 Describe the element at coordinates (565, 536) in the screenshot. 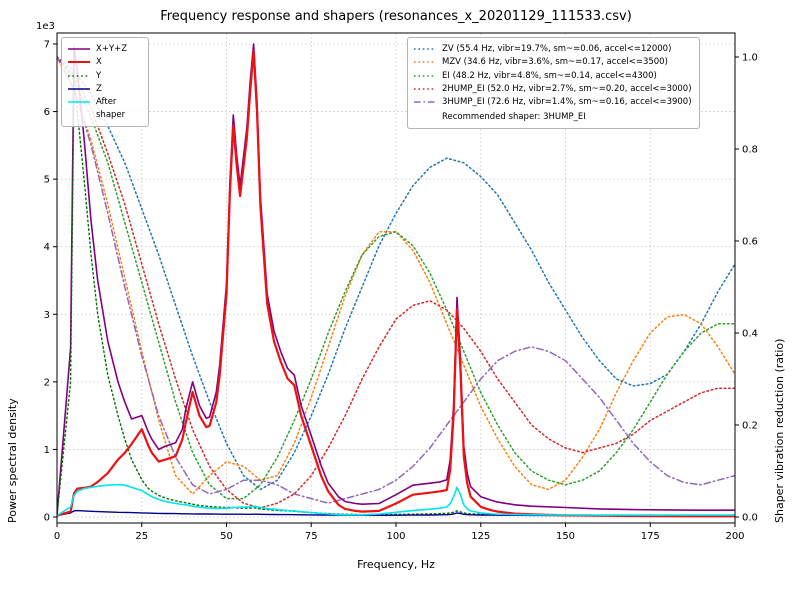

I see `x-tick-label: 150` at that location.